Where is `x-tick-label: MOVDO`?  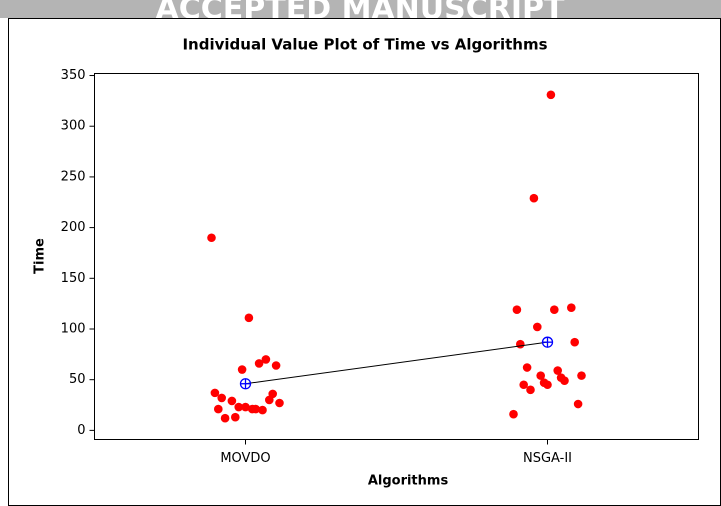
x-tick-label: MOVDO is located at coordinates (245, 458).